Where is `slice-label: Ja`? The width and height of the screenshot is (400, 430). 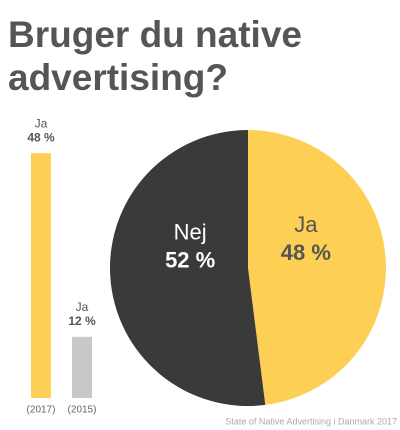
slice-label: Ja is located at coordinates (306, 224).